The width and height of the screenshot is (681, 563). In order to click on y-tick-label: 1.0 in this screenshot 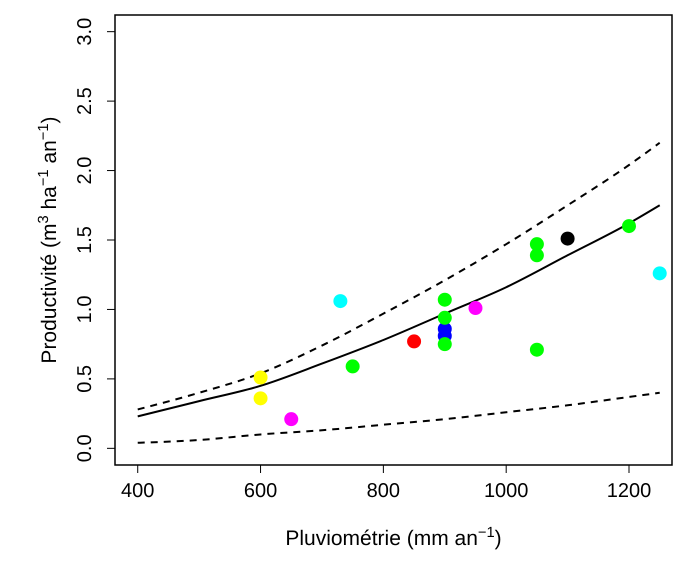, I will do `click(85, 310)`.